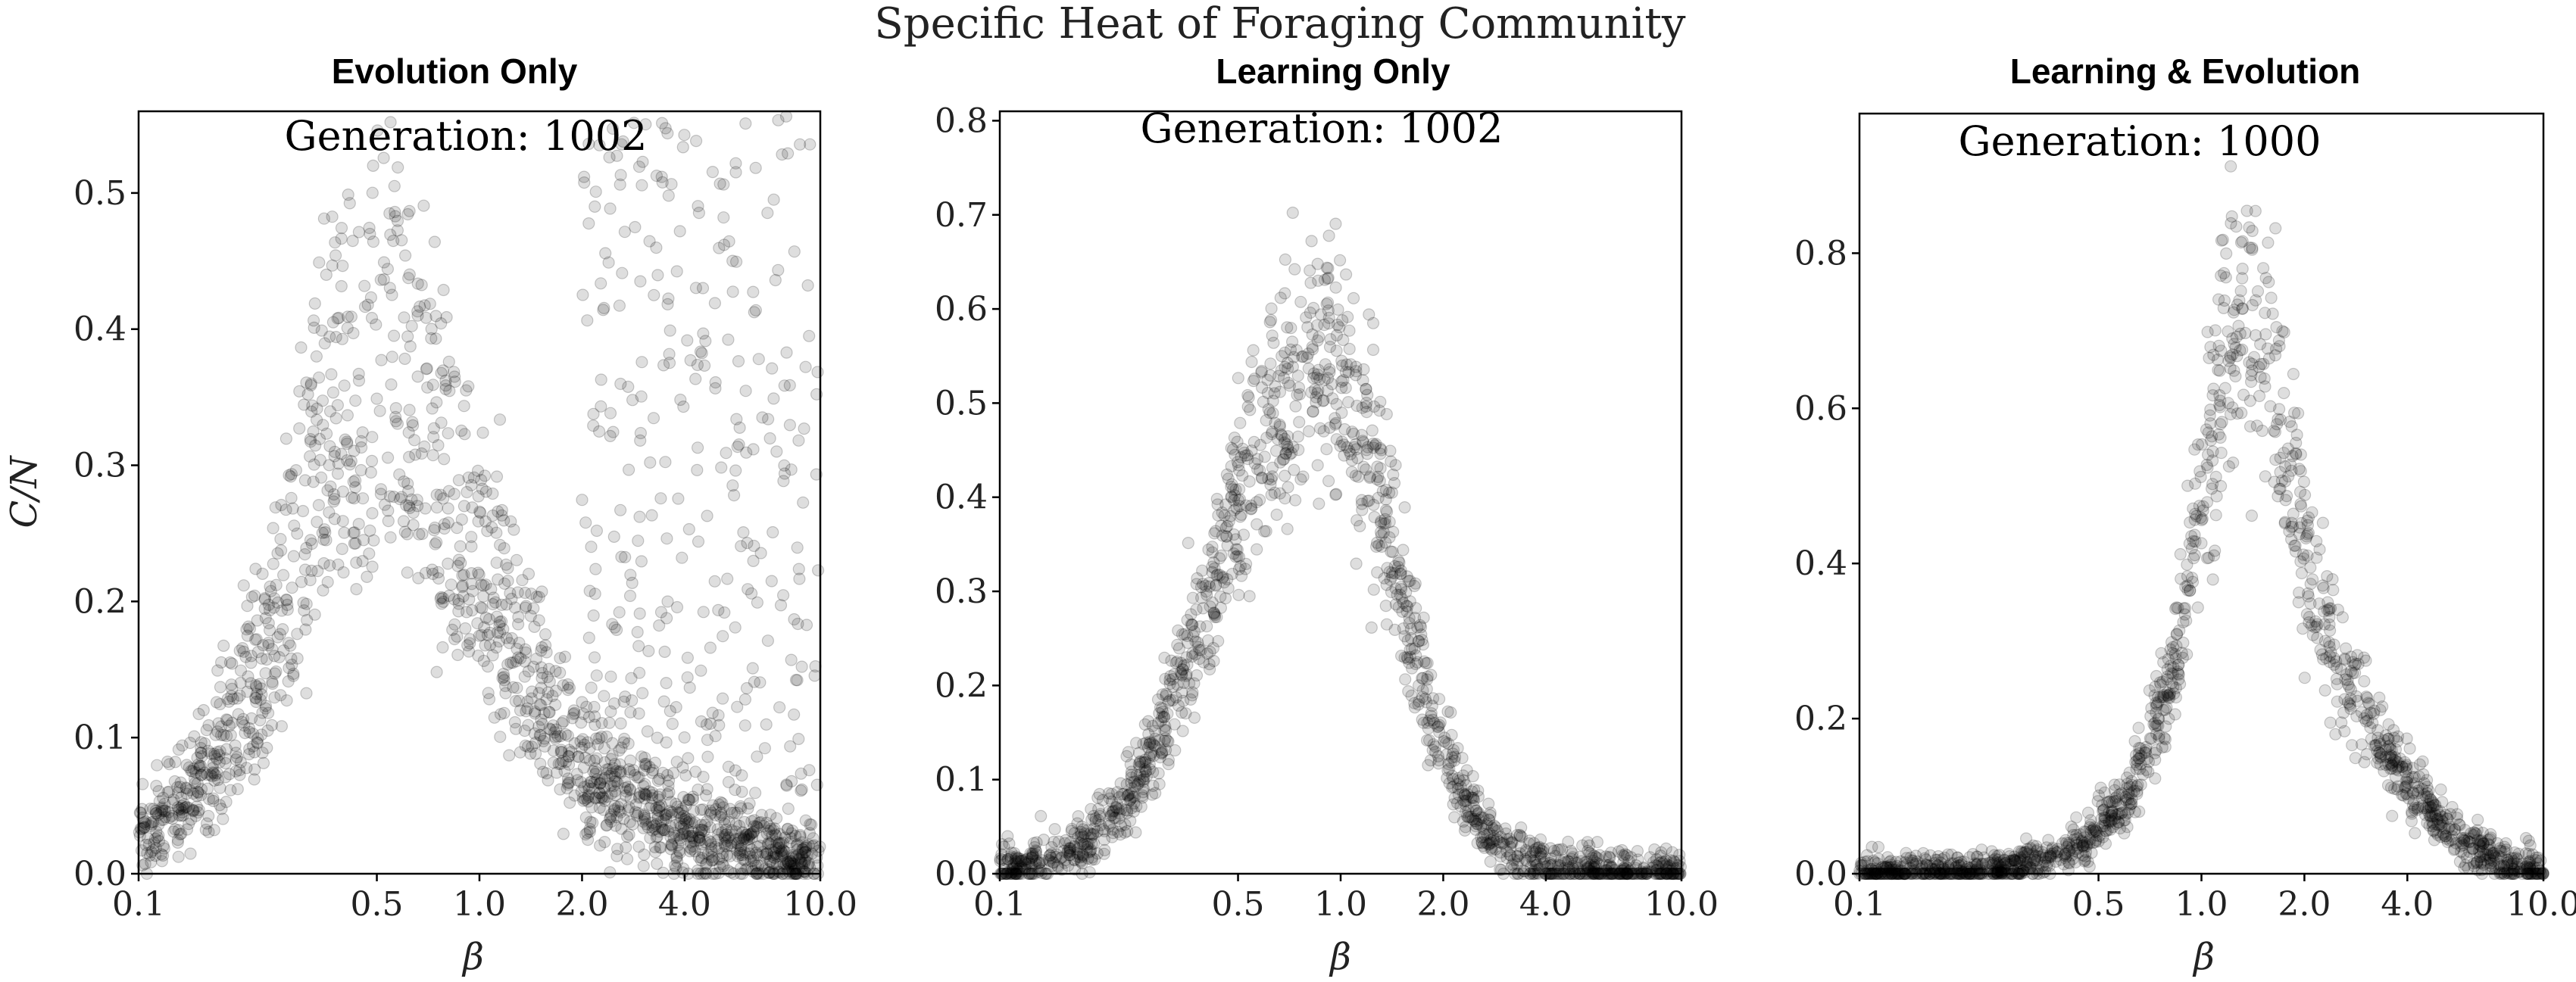 The image size is (2576, 982). I want to click on panel-title: Learning & Evolution, so click(2185, 71).